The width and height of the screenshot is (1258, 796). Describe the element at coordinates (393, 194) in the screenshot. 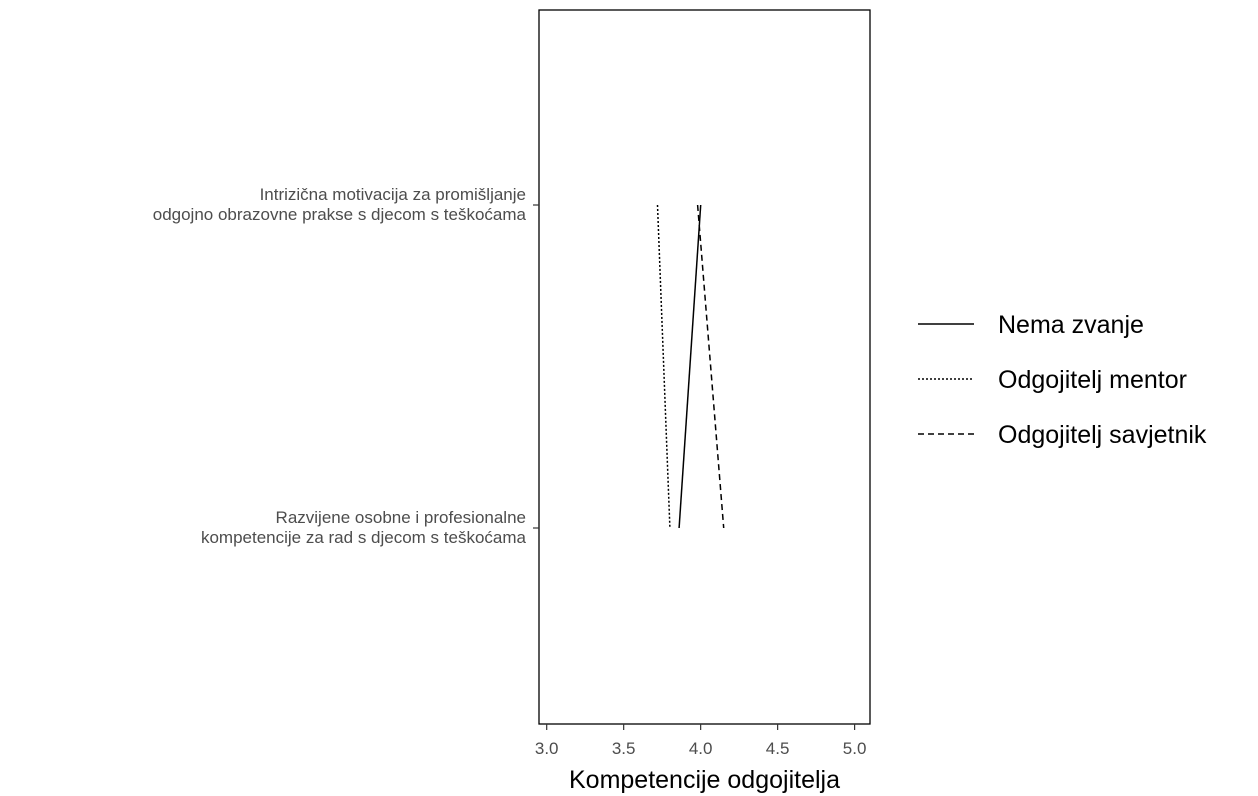

I see `y-tick-label: Intrizična motivacija za promišljanje` at that location.